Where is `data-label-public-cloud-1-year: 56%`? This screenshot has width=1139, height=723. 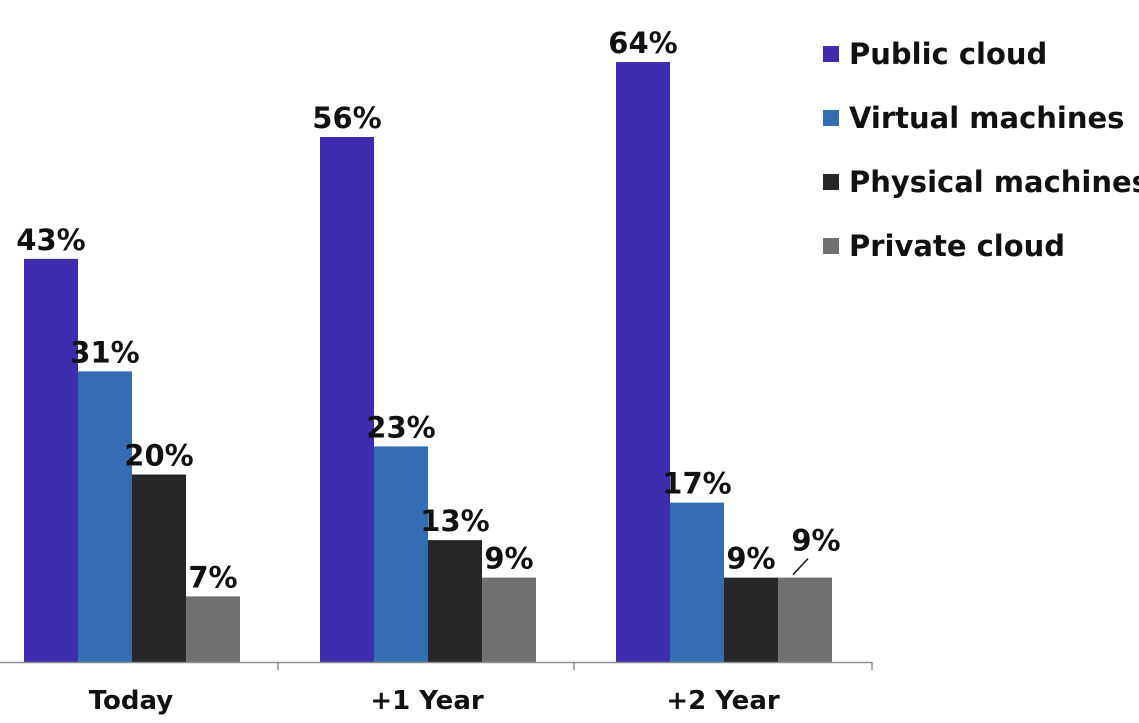
data-label-public-cloud-1-year: 56% is located at coordinates (346, 118).